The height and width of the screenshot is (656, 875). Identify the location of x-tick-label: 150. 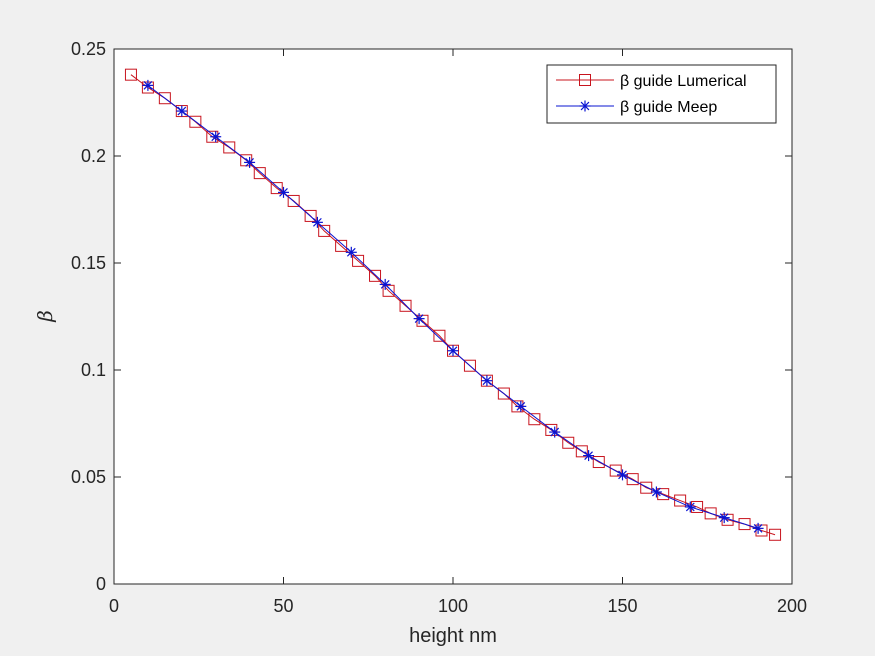
(622, 606).